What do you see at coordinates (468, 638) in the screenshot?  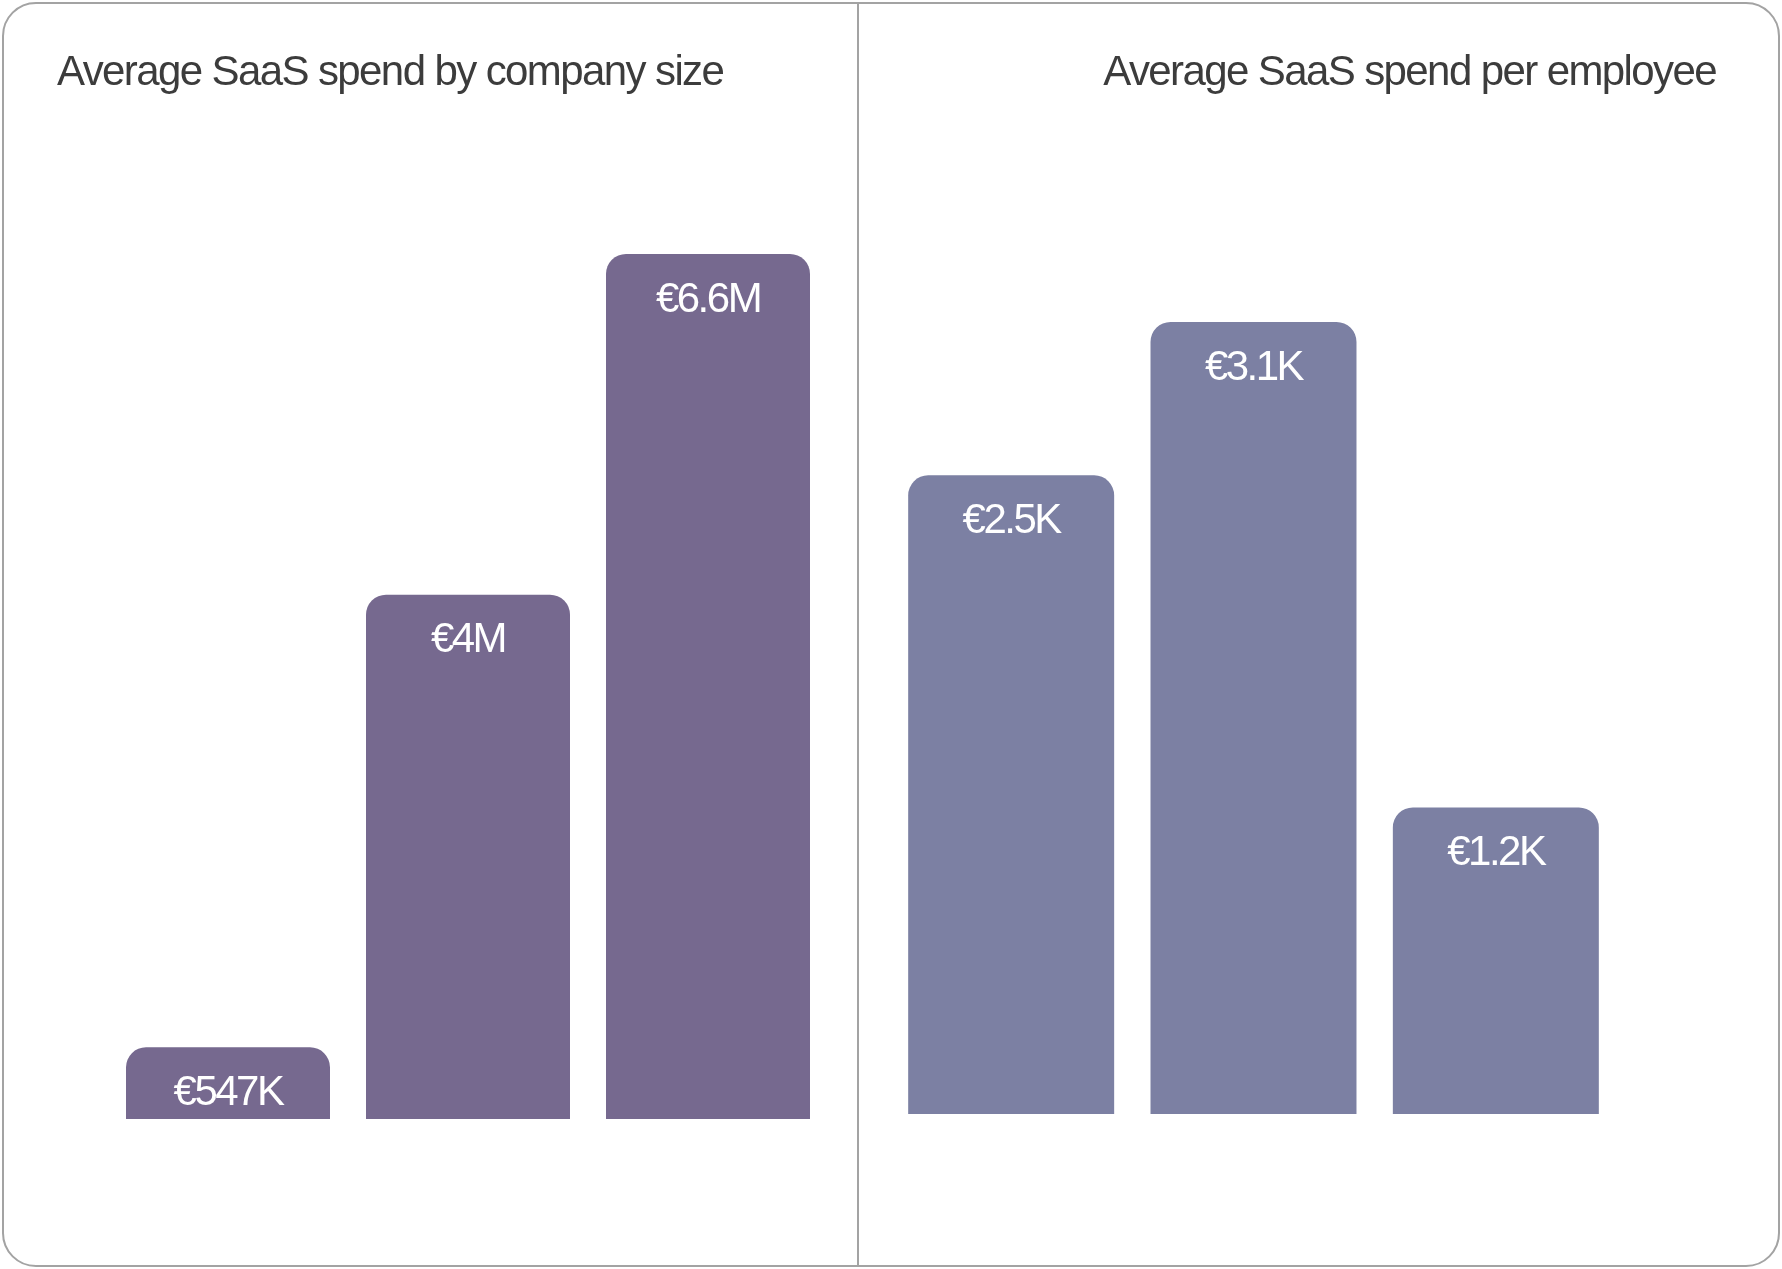 I see `data-label: €4M` at bounding box center [468, 638].